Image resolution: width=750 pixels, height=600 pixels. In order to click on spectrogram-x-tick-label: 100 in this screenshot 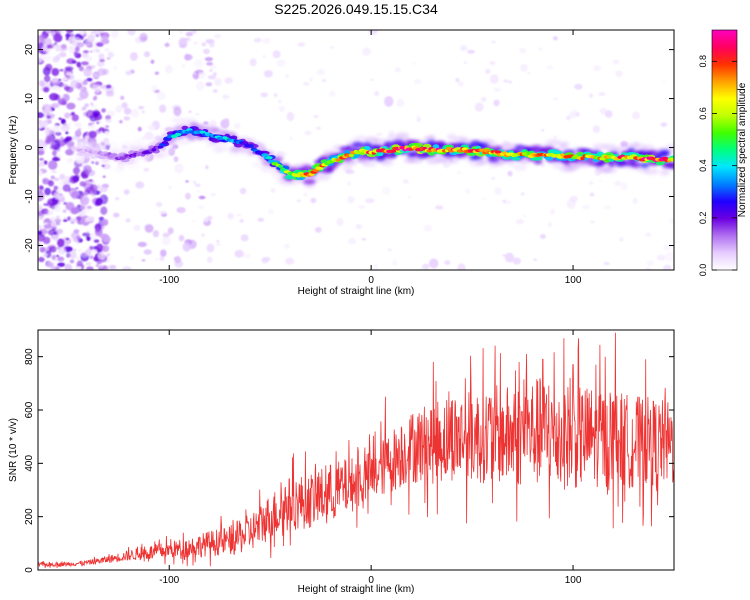, I will do `click(573, 280)`.